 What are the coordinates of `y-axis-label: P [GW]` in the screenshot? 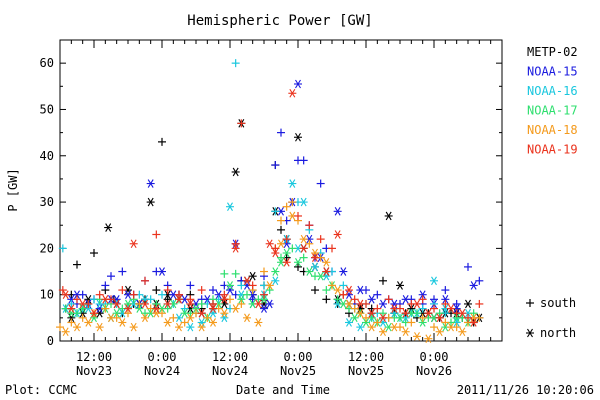 It's located at (13, 189).